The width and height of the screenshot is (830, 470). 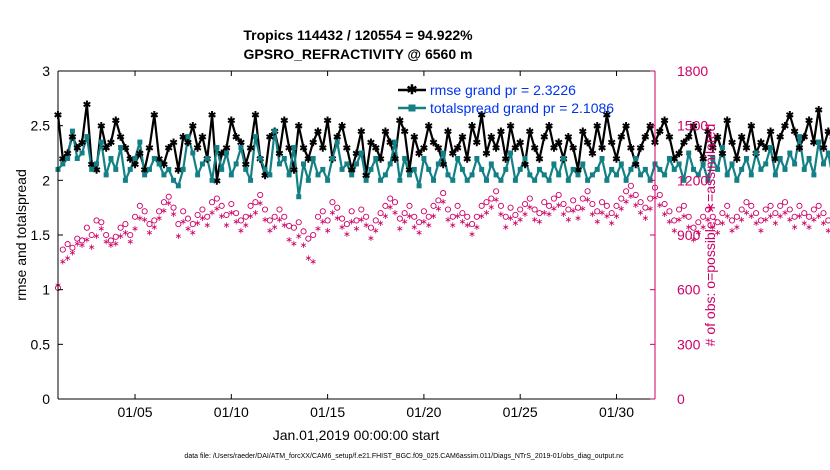 What do you see at coordinates (231, 412) in the screenshot?
I see `x-tick-label: 01/10` at bounding box center [231, 412].